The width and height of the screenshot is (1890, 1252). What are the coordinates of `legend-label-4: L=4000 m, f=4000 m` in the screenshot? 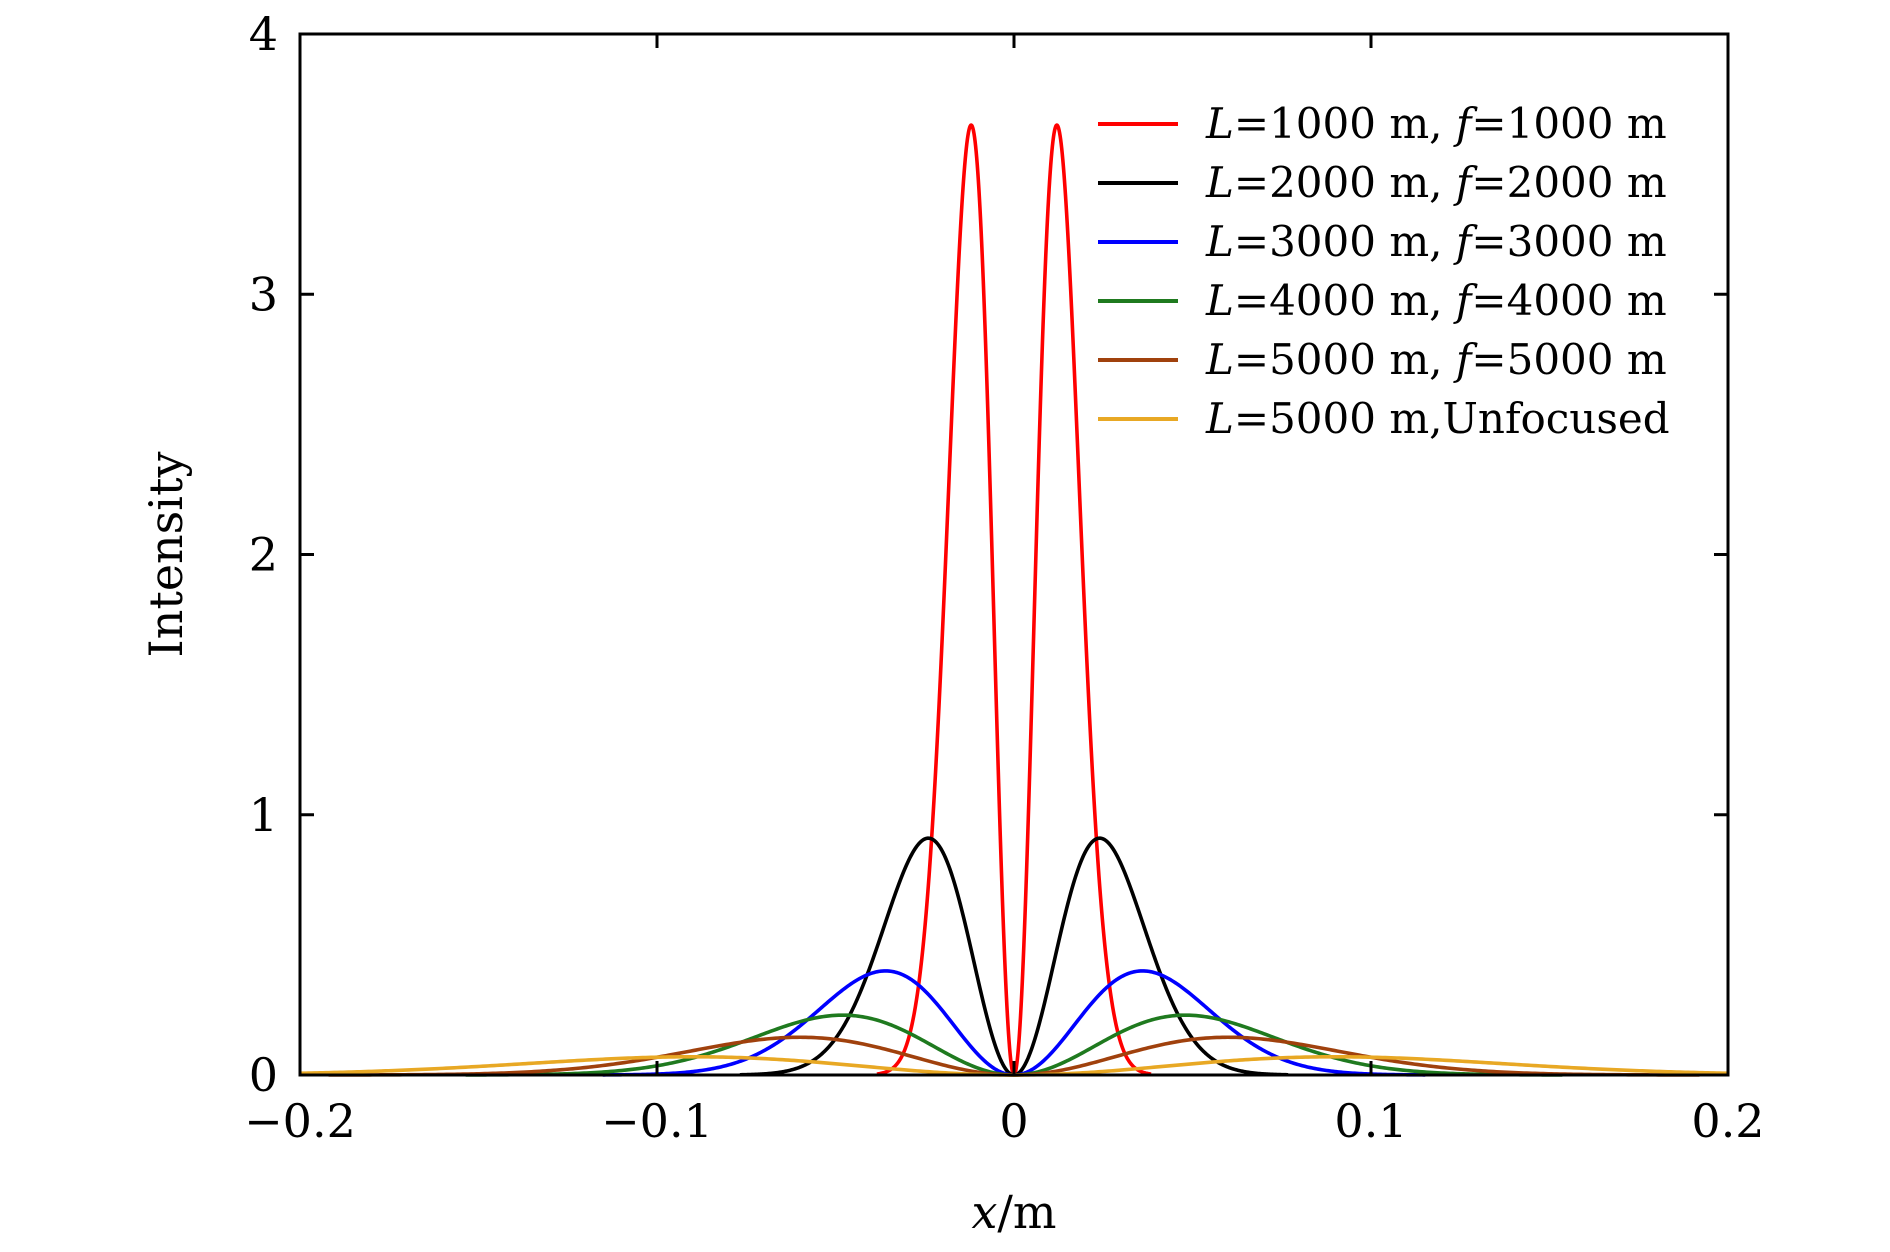 It's located at (1436, 300).